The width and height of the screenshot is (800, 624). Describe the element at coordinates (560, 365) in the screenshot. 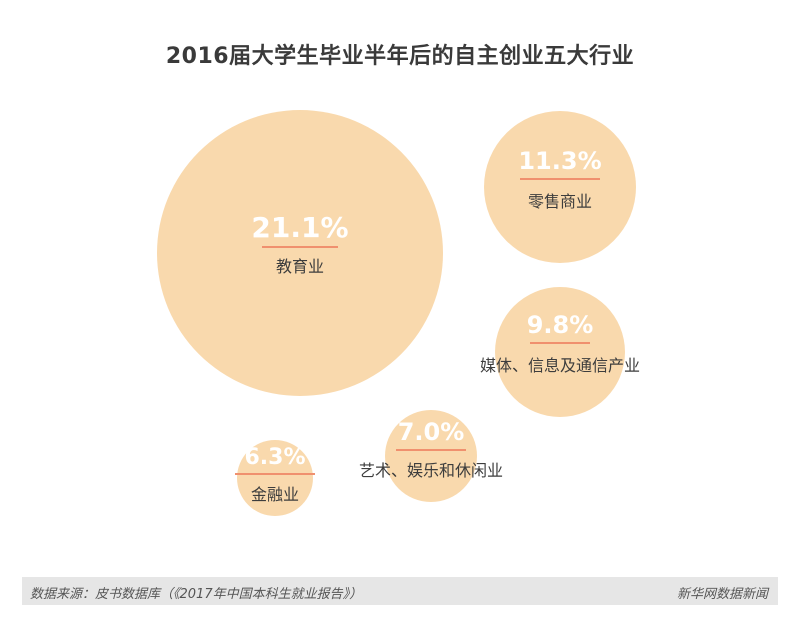

I see `bubble-label-3: 媒体、信息及通信产业` at that location.